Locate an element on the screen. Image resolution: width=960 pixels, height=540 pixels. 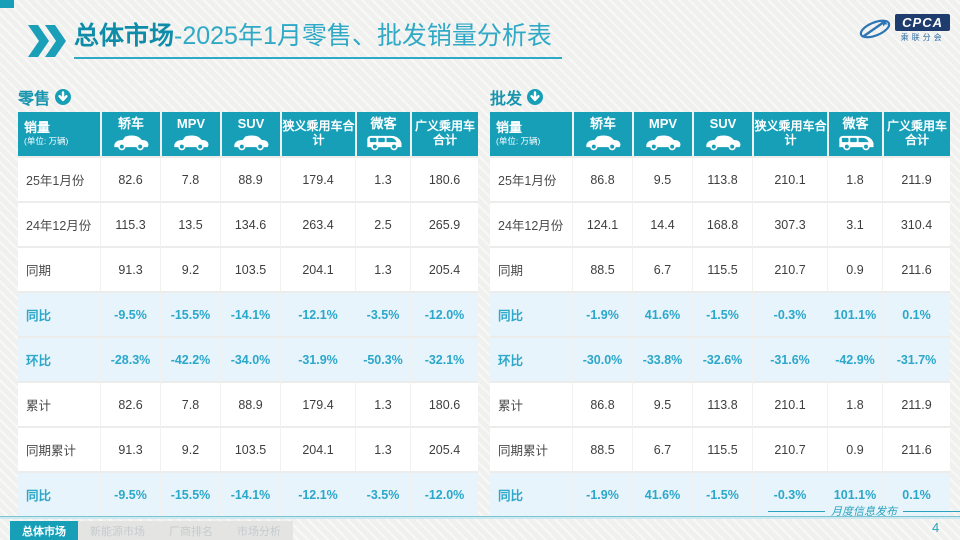
table-cell: 307.3 is located at coordinates (789, 223).